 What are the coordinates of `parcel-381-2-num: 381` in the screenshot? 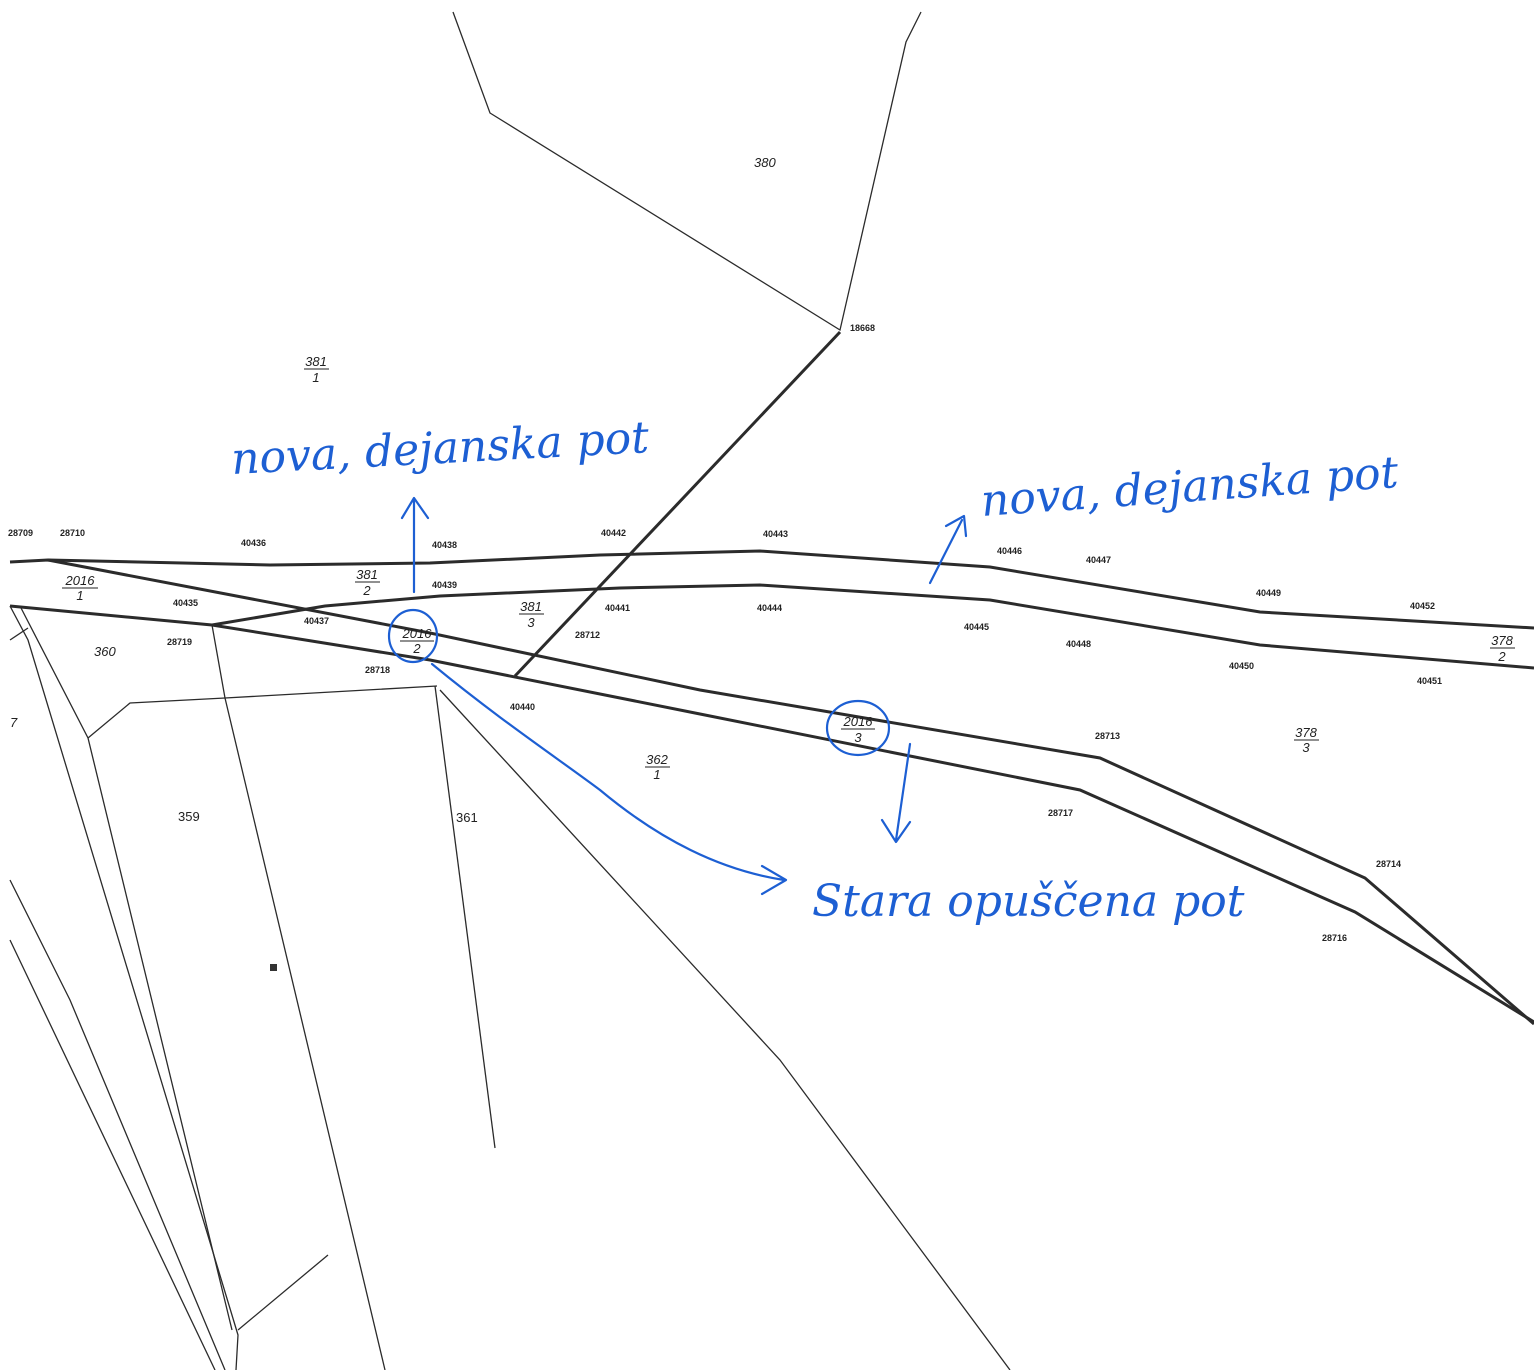 It's located at (367, 574).